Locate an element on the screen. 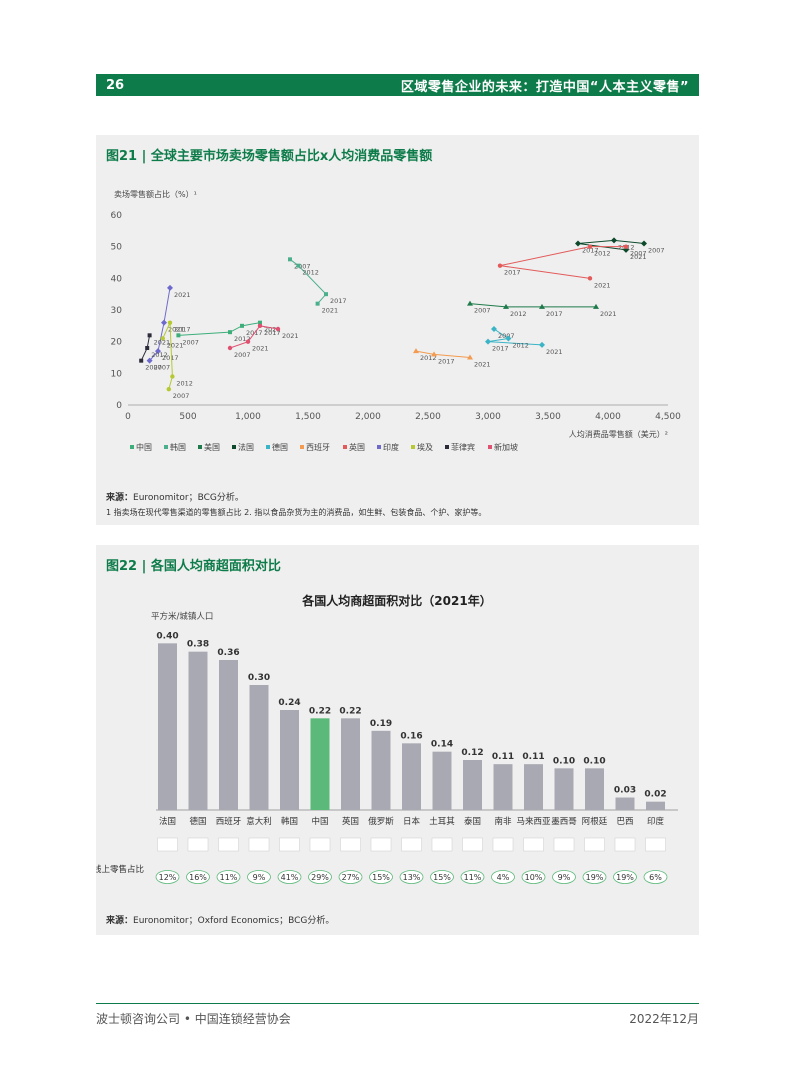 Image resolution: width=793 pixels, height=1077 pixels. category-label: 土耳其 is located at coordinates (442, 821).